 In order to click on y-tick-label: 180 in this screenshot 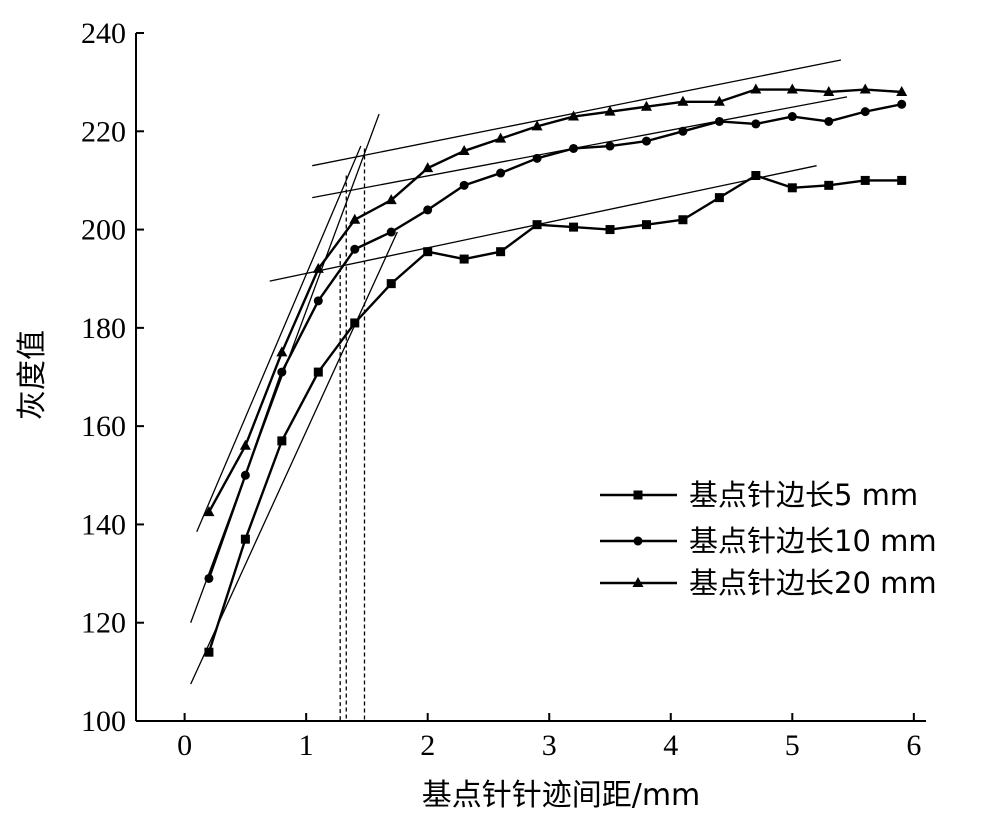, I will do `click(103, 328)`.